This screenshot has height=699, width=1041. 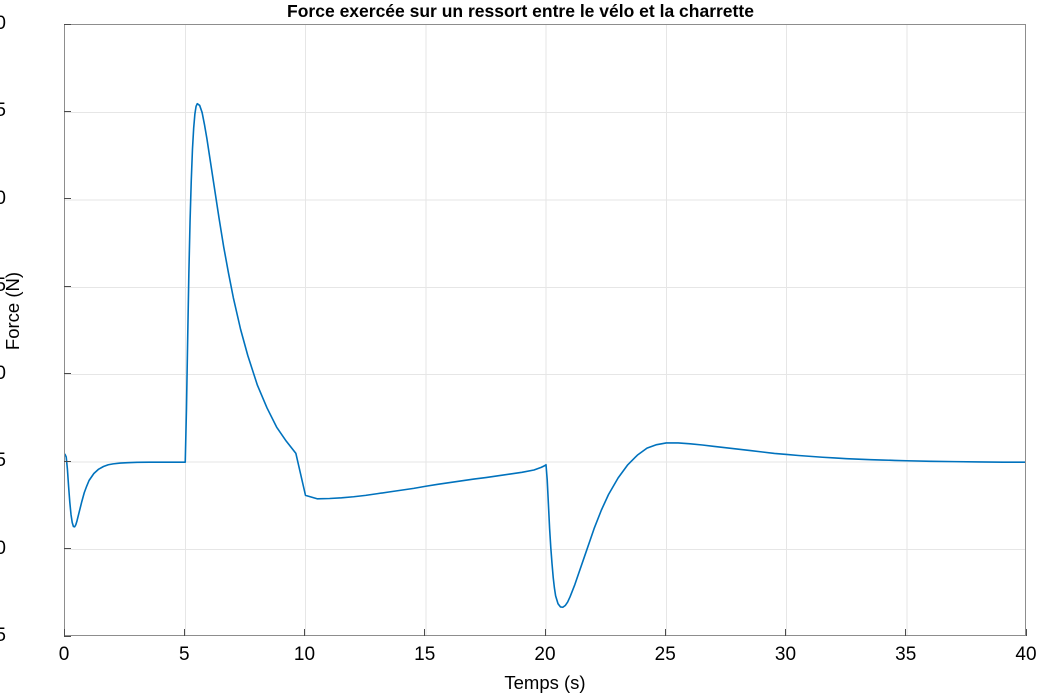 What do you see at coordinates (3, 111) in the screenshot?
I see `y-tick-label: 25` at bounding box center [3, 111].